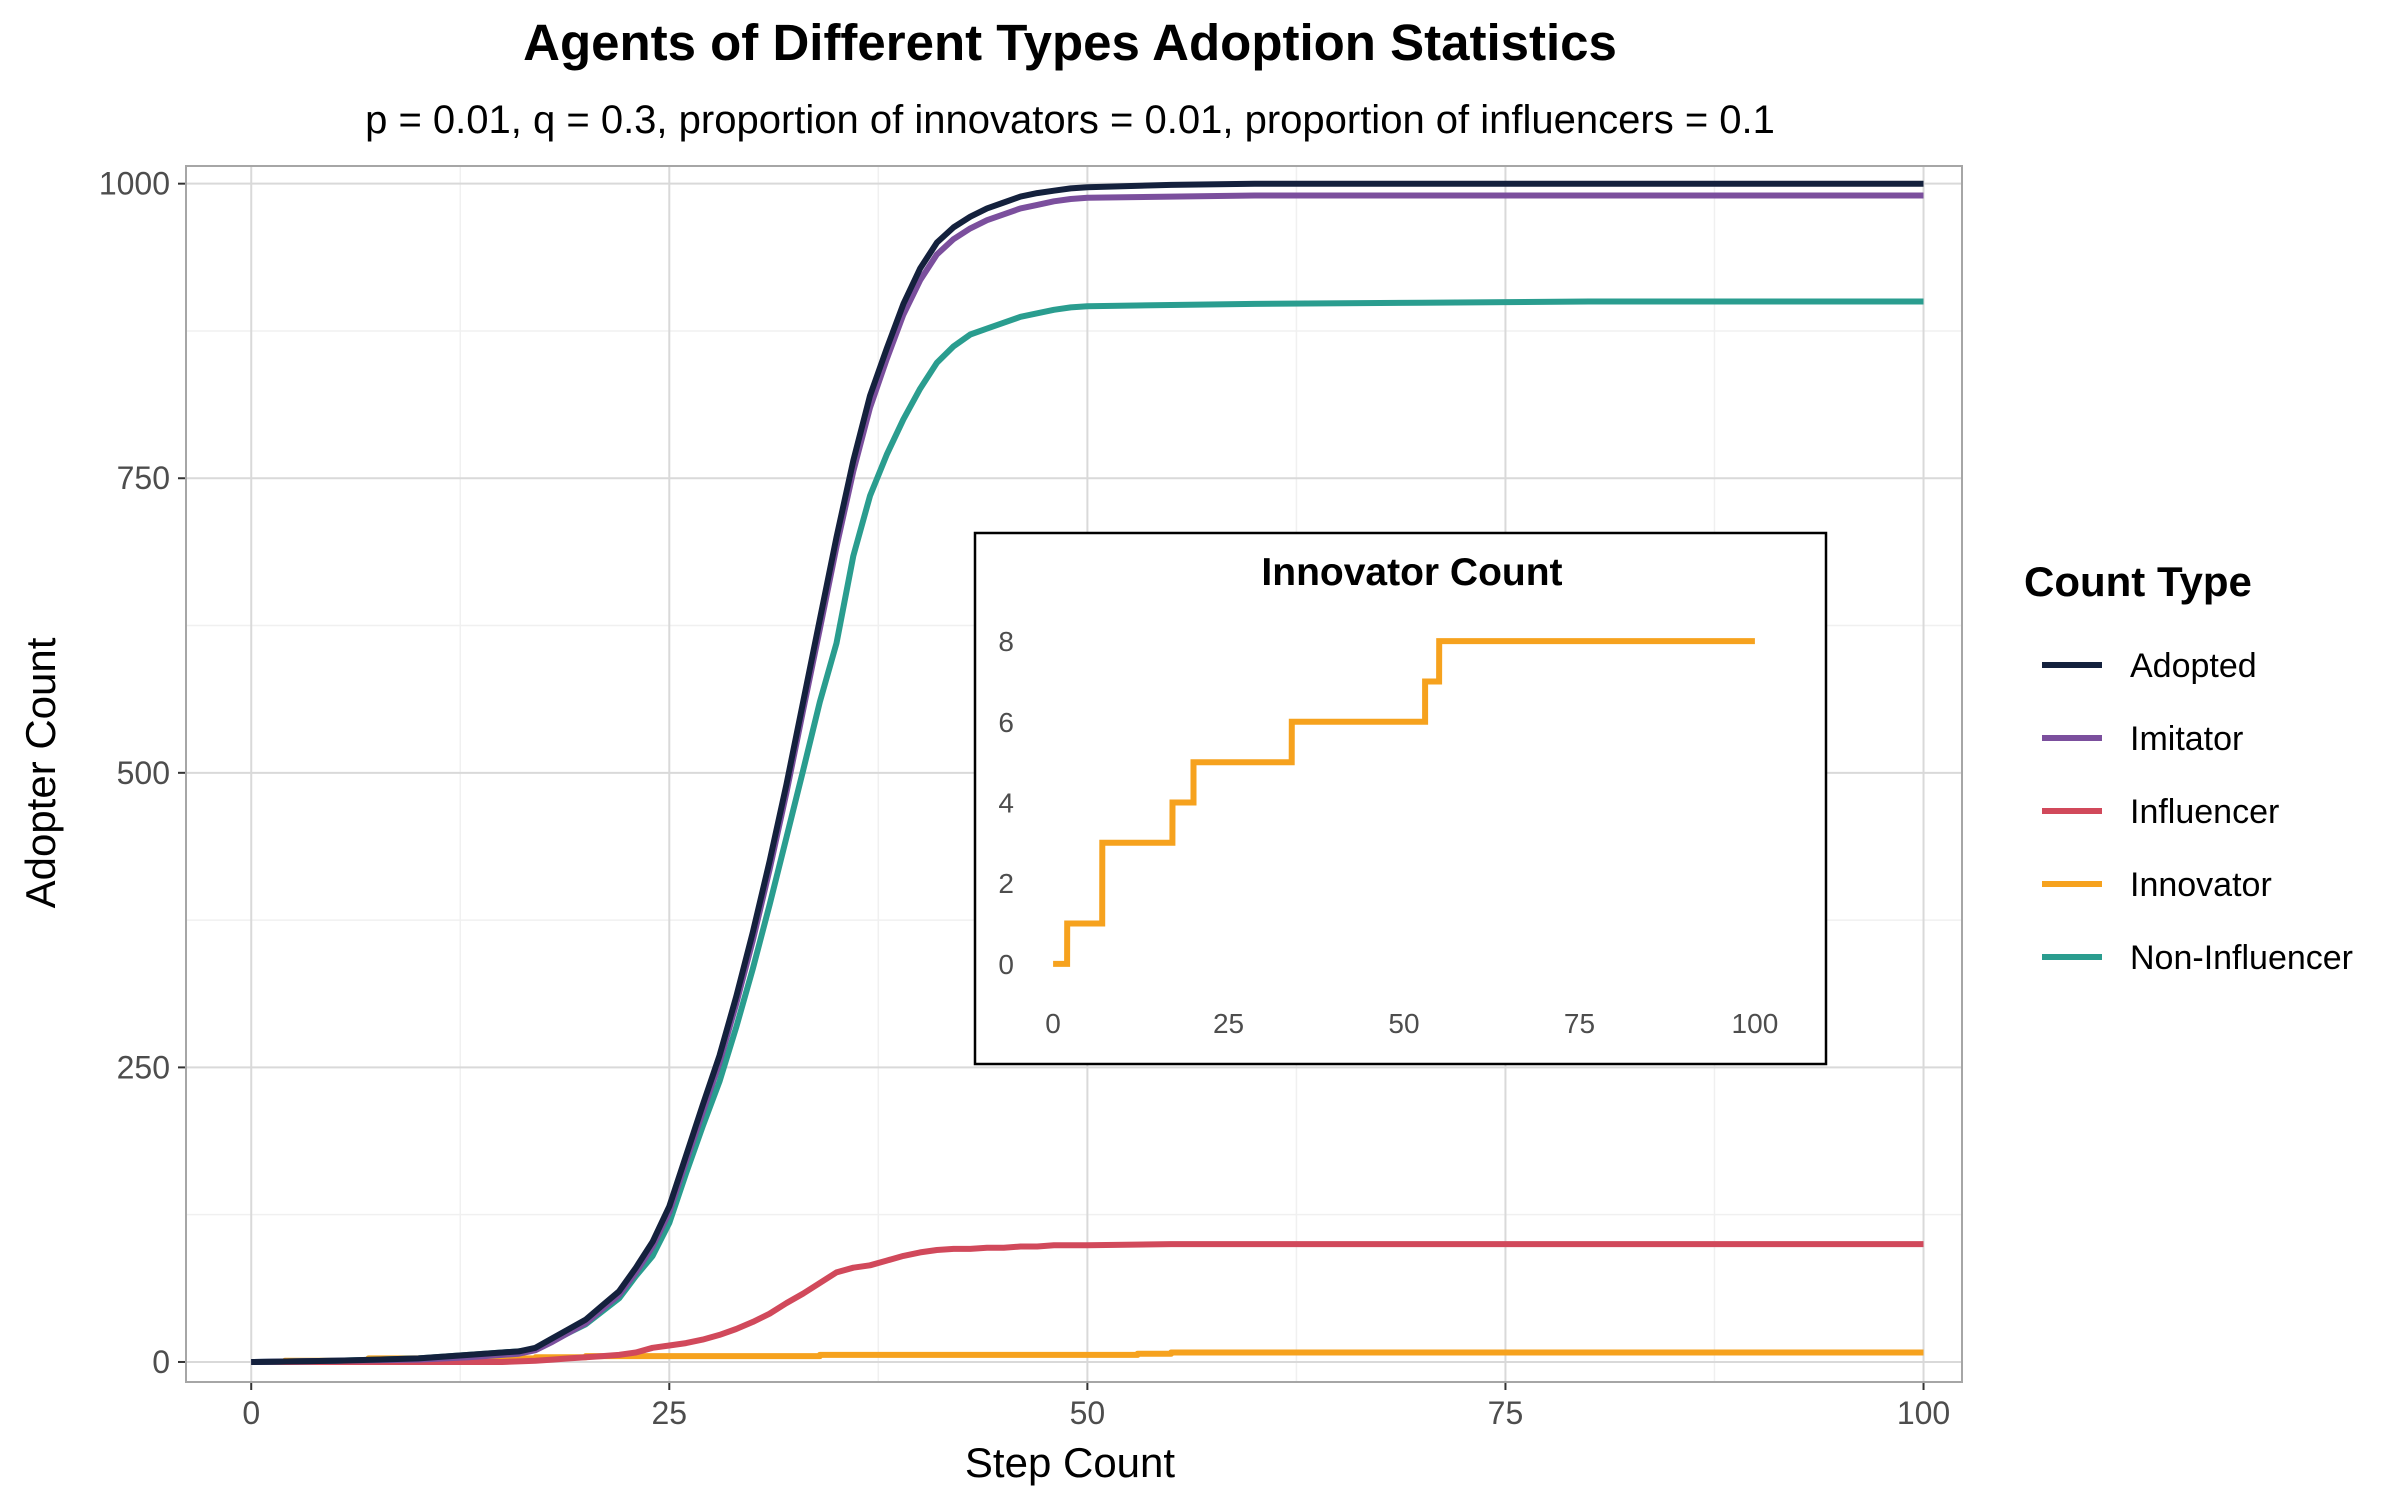 This screenshot has width=2400, height=1500. I want to click on y-tick-label: 1000, so click(134, 184).